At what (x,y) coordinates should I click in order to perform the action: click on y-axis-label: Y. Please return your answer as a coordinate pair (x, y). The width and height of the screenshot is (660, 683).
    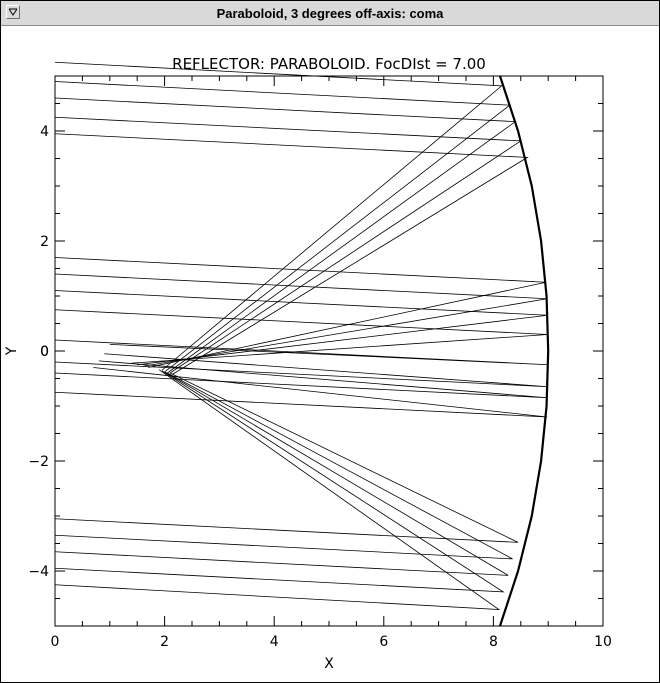
    Looking at the image, I should click on (12, 351).